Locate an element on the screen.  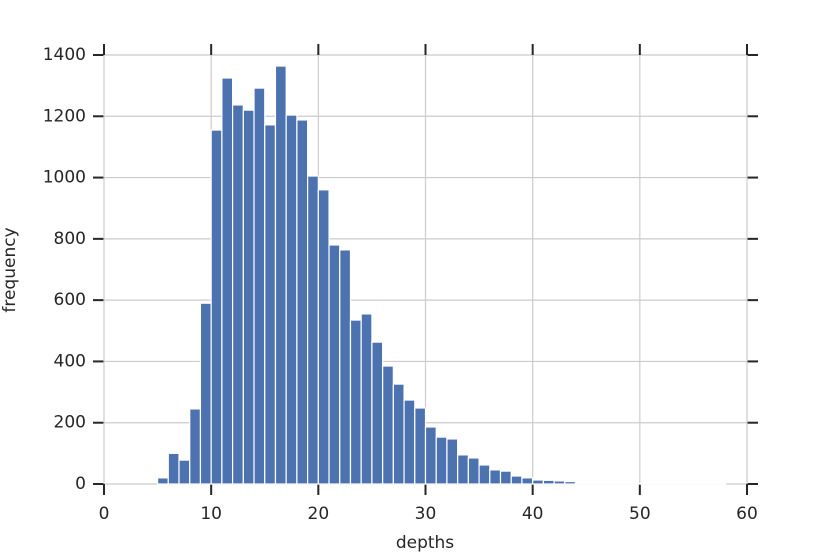
x-tick-label: 60 is located at coordinates (747, 514).